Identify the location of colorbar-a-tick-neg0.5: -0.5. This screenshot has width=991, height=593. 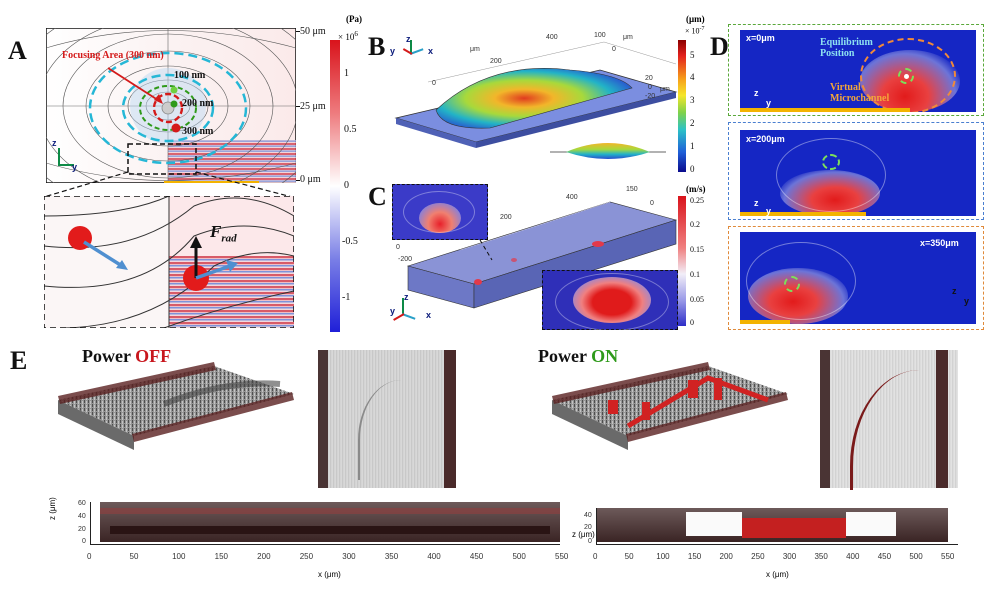
(350, 241).